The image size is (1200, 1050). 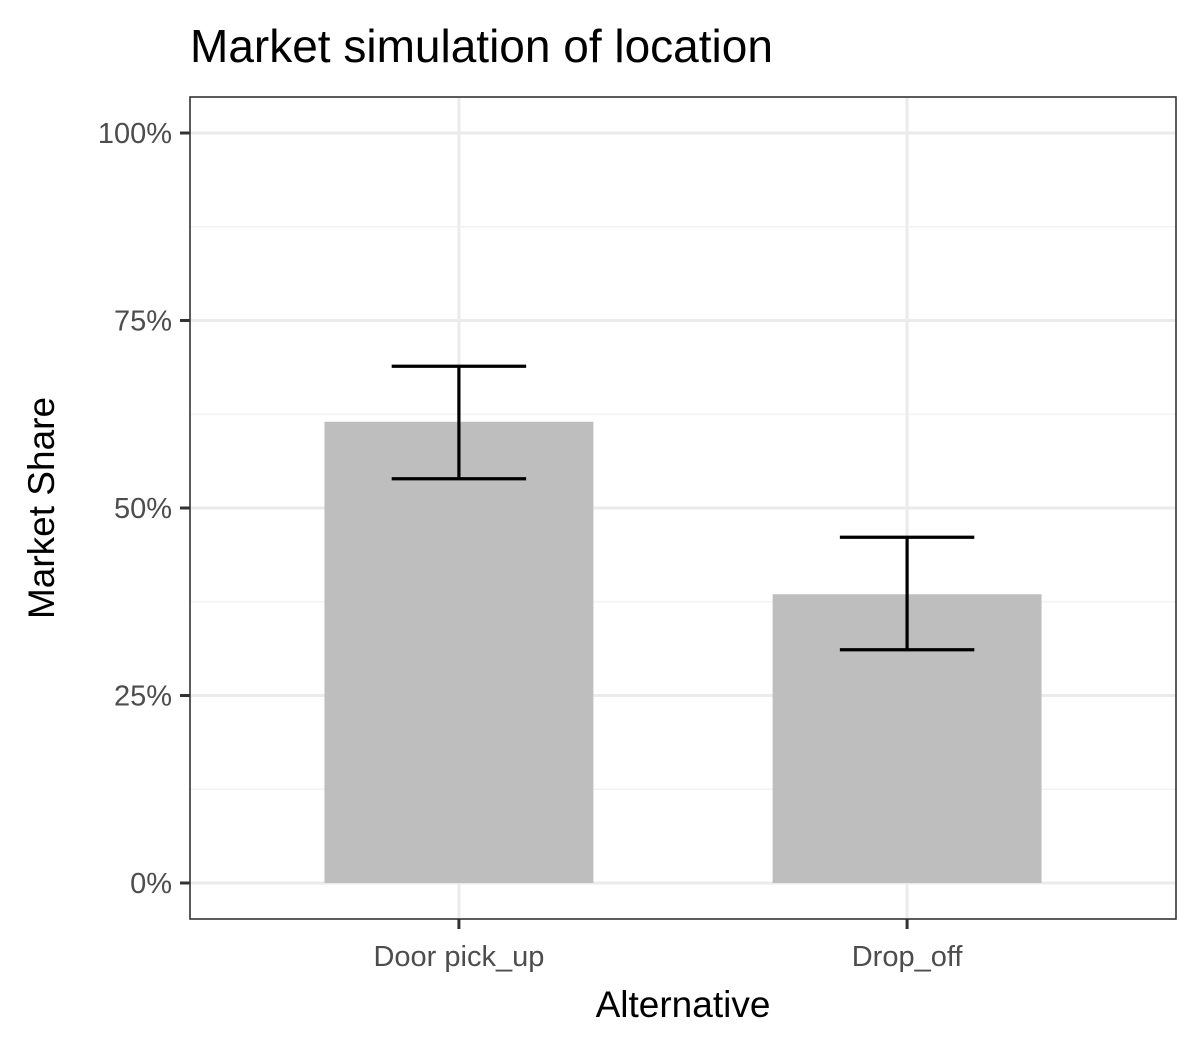 What do you see at coordinates (143, 509) in the screenshot?
I see `y-tick-label: 50%` at bounding box center [143, 509].